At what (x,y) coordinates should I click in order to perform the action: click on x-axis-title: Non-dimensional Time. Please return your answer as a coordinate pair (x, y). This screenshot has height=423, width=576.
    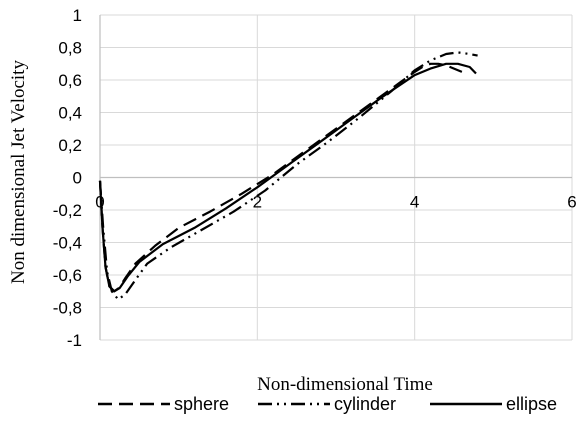
    Looking at the image, I should click on (345, 384).